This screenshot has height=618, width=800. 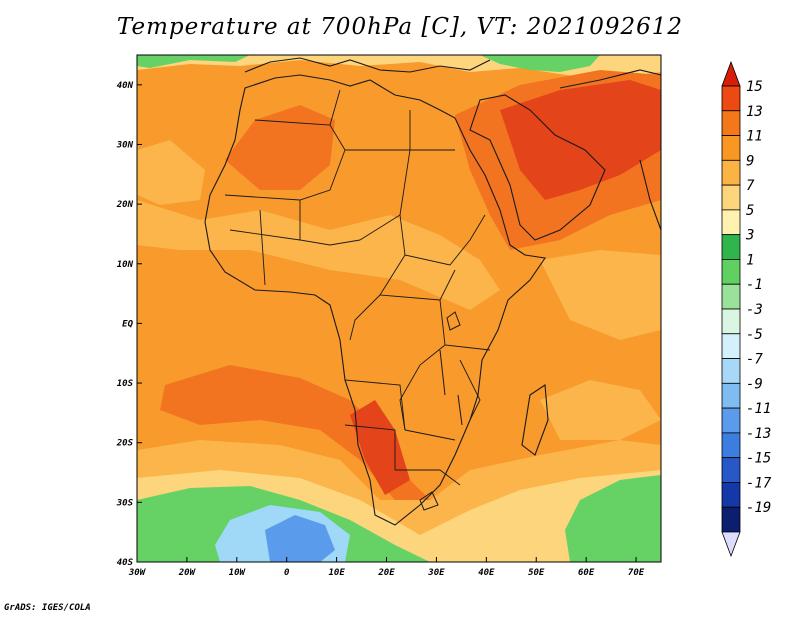 I want to click on colorbar-label: 1, so click(x=750, y=260).